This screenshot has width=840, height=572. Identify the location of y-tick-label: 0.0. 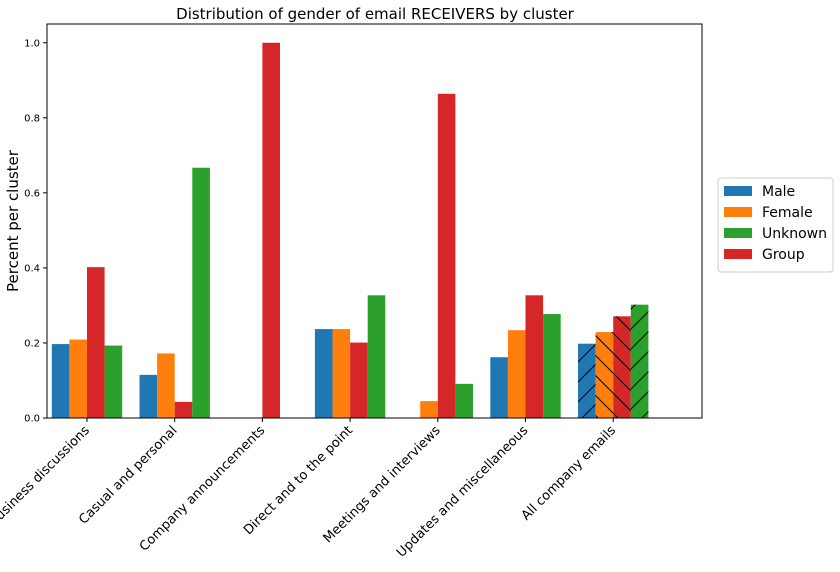
(32, 419).